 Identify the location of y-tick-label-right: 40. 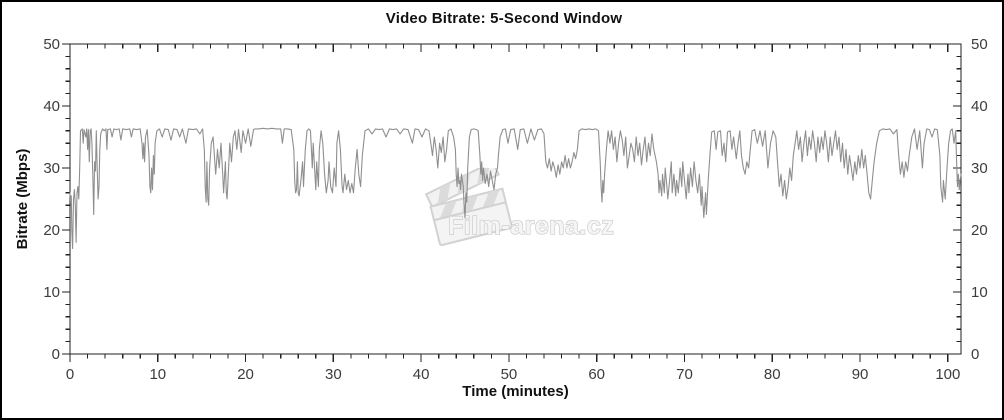
(979, 106).